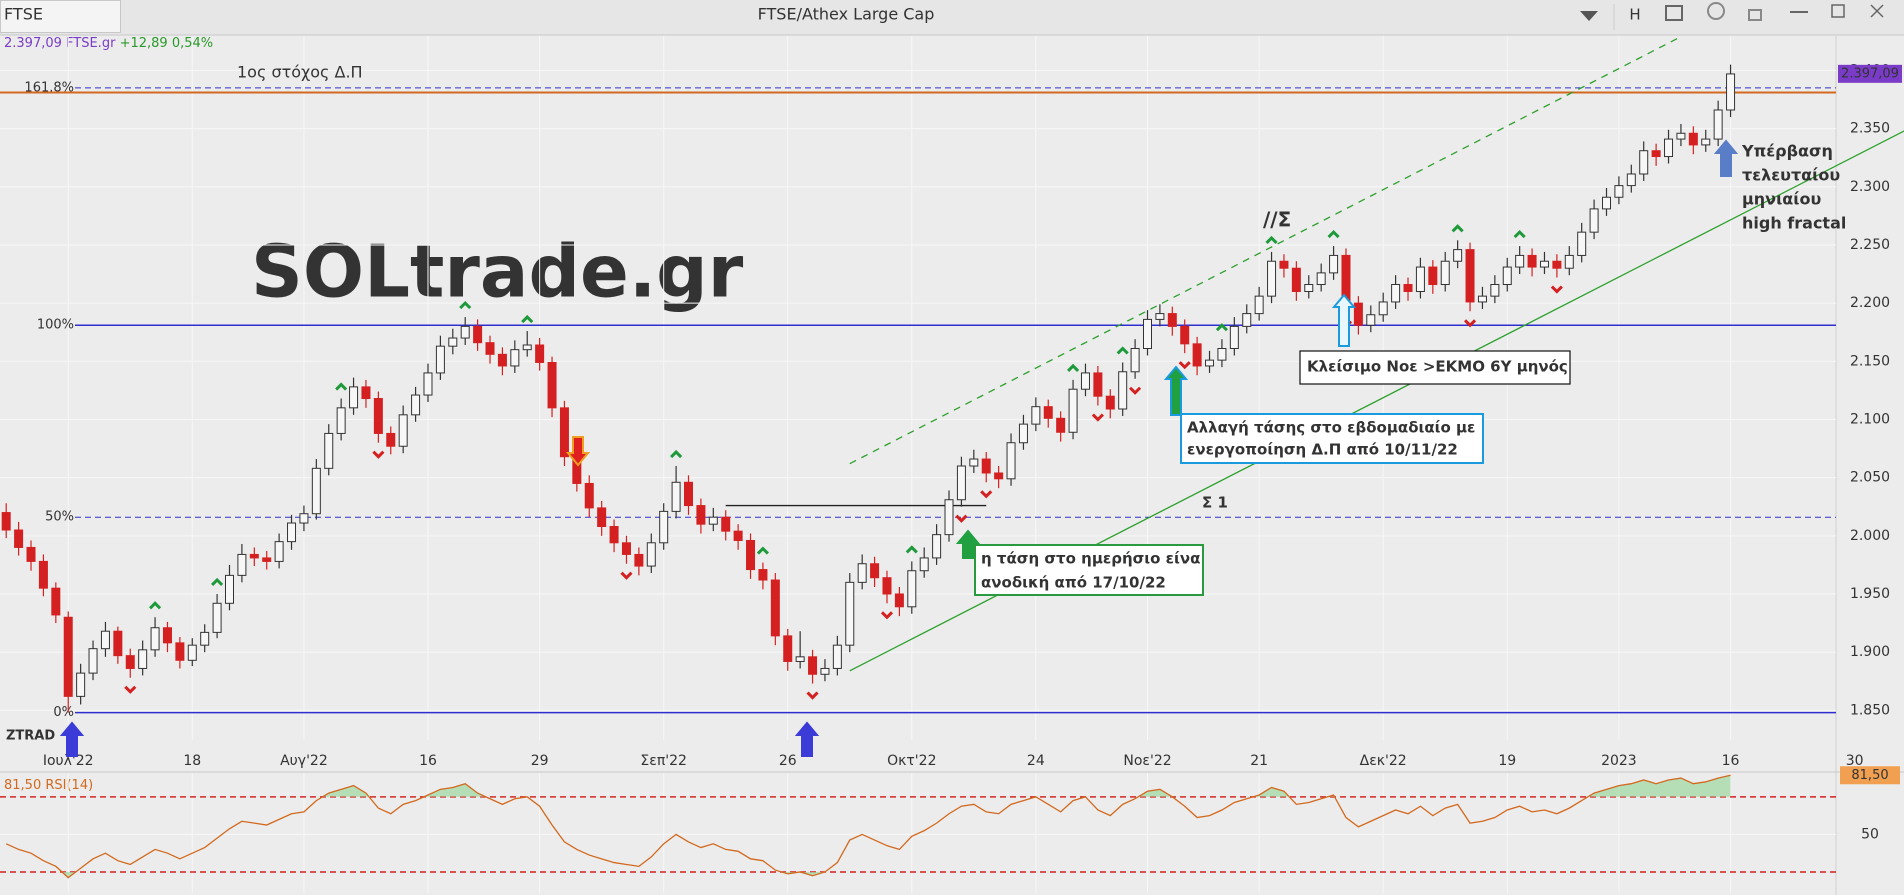  Describe the element at coordinates (60, 16) in the screenshot. I see `symbol-box` at that location.